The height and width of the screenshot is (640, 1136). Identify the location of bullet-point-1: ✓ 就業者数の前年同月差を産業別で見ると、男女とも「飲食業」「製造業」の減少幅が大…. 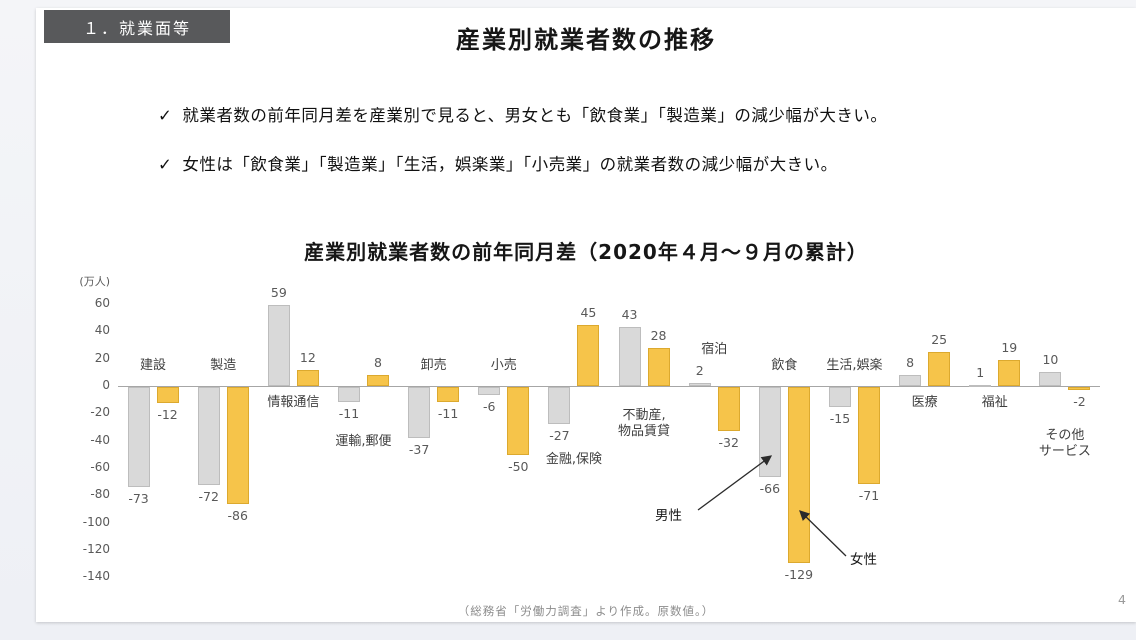
(522, 114).